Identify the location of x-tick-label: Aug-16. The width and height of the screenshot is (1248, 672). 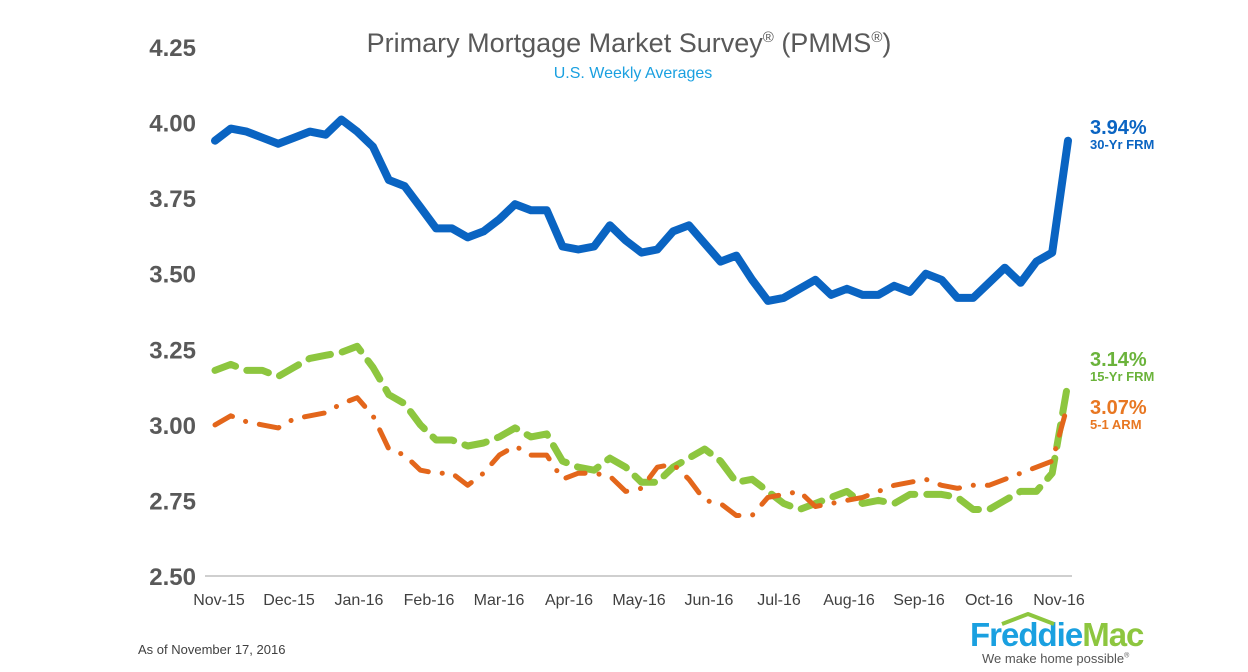
(849, 600).